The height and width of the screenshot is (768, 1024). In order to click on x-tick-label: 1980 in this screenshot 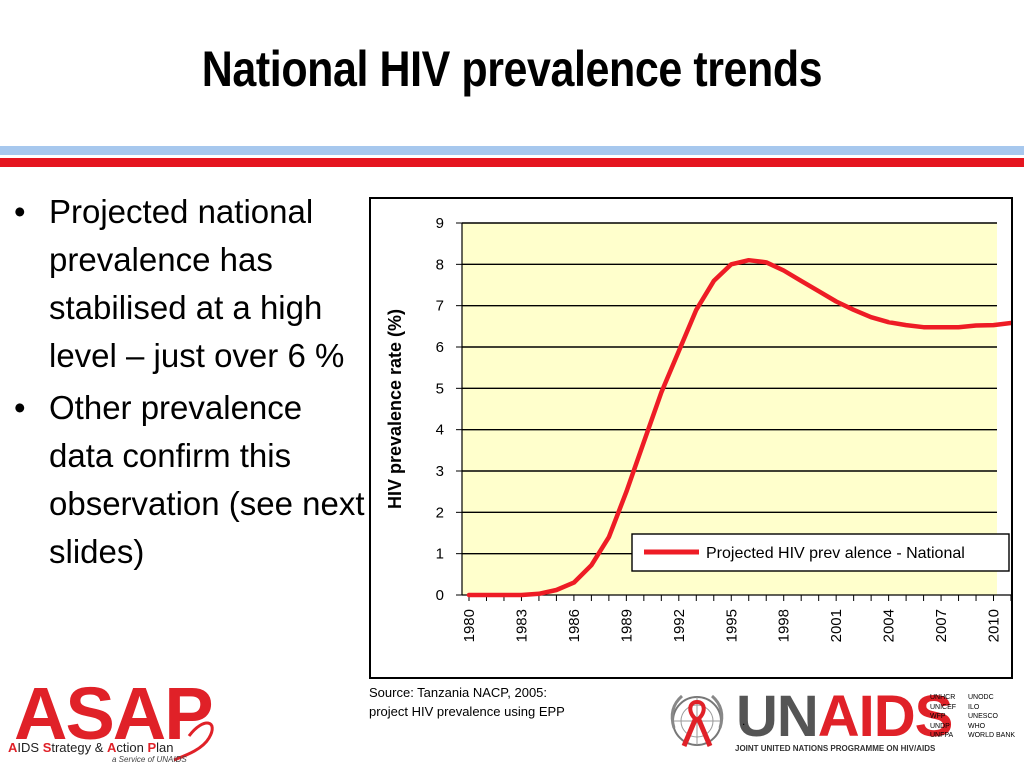, I will do `click(469, 625)`.